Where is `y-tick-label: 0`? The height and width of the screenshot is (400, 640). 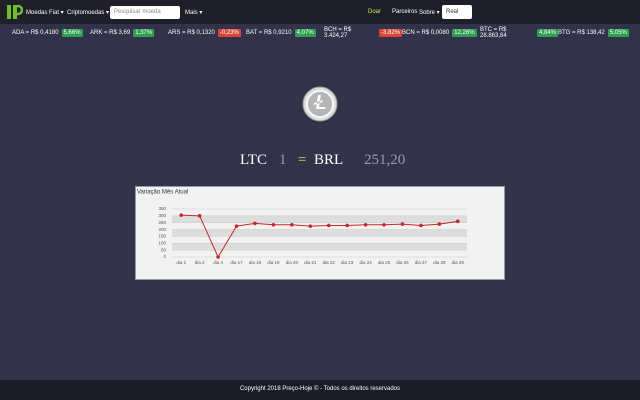
y-tick-label: 0 is located at coordinates (164, 256).